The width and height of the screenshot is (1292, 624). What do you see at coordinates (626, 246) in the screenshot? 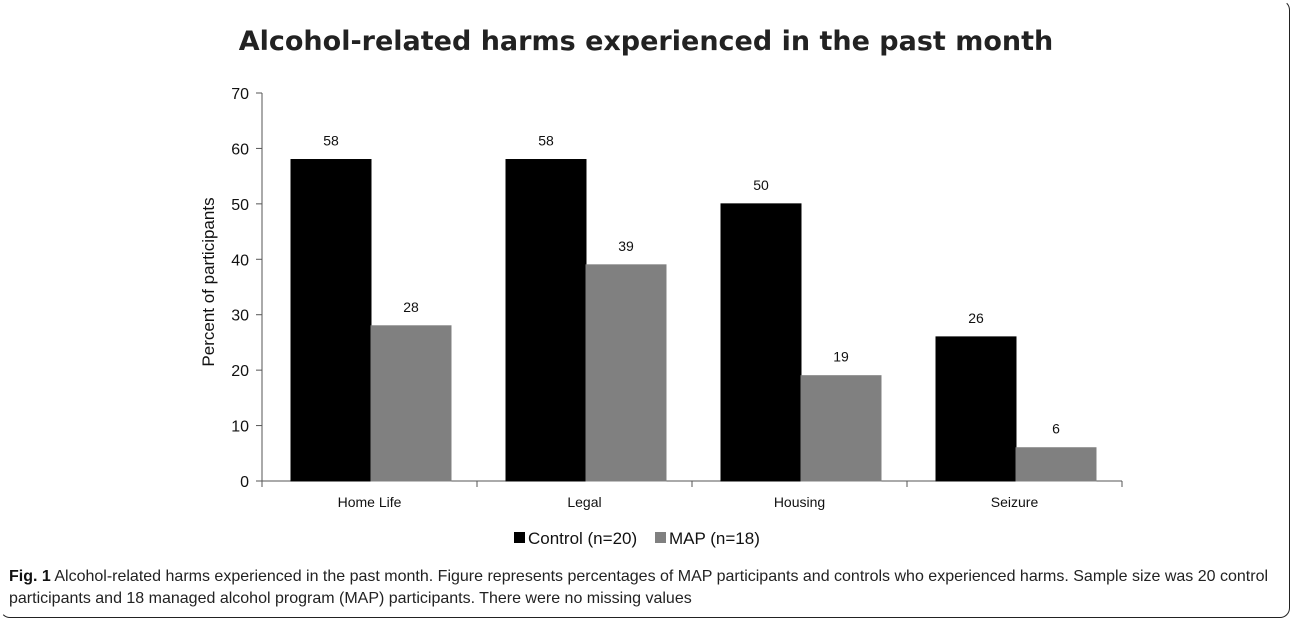
I see `data-label: 39` at bounding box center [626, 246].